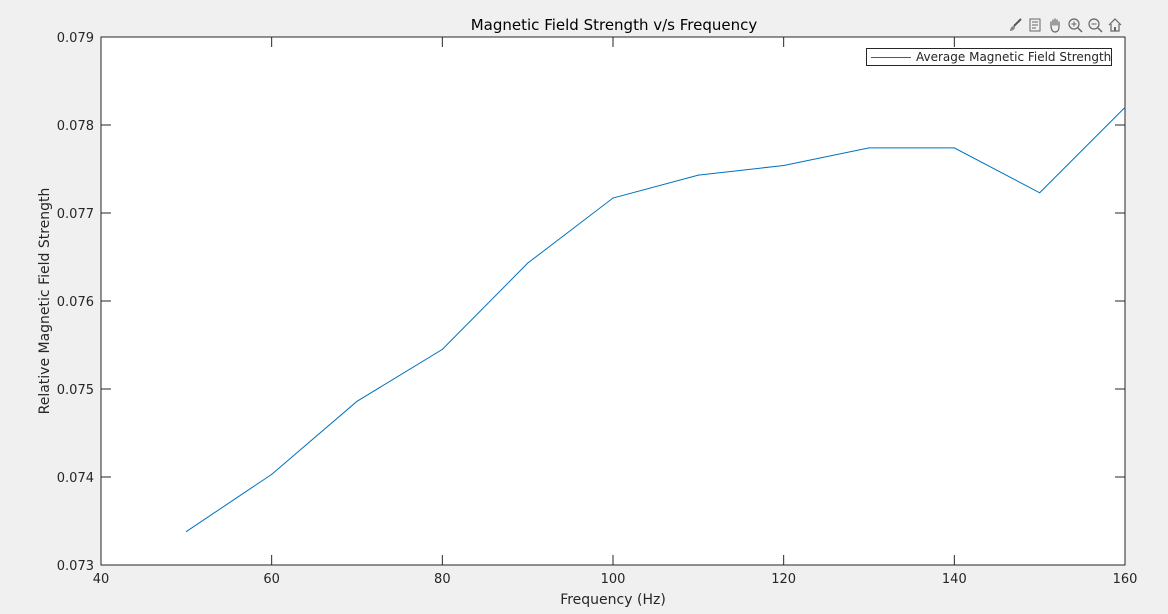 Image resolution: width=1168 pixels, height=614 pixels. What do you see at coordinates (1035, 25) in the screenshot?
I see `datatip-icon` at bounding box center [1035, 25].